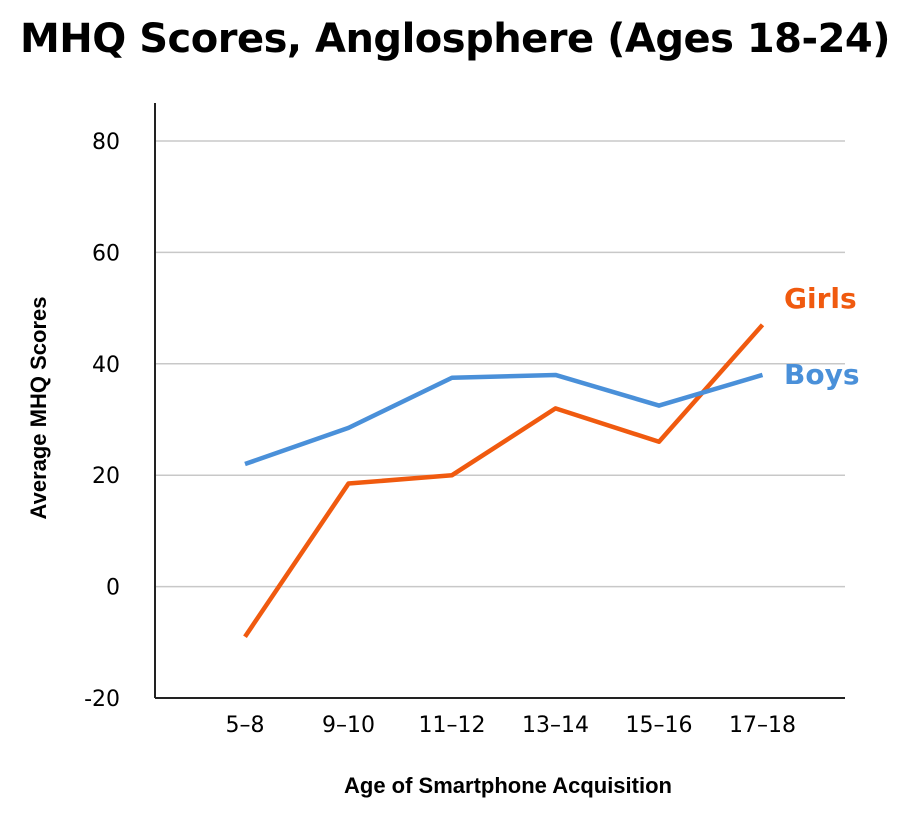  What do you see at coordinates (511, 725) in the screenshot?
I see `x-tick-labels: 5–8 9–10 11–12 13–14 15–16 17–18` at bounding box center [511, 725].